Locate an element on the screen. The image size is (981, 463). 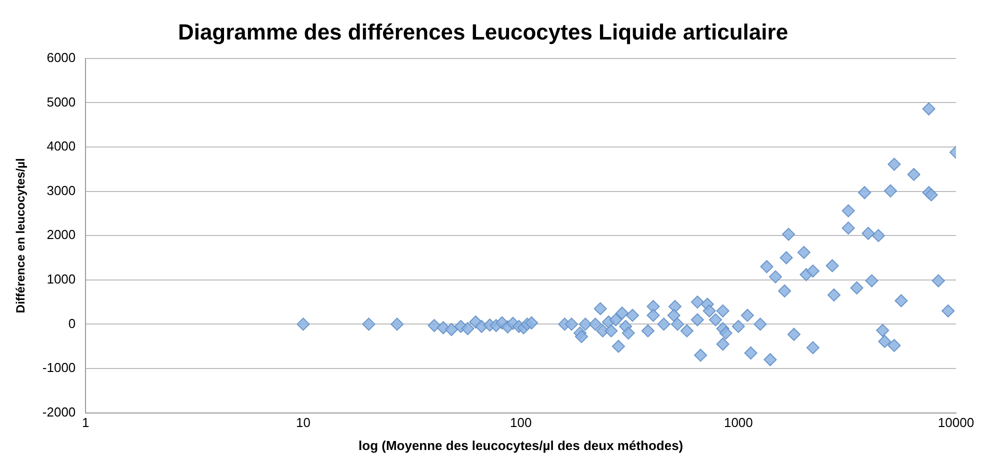
y-tick-label: 2000 is located at coordinates (61, 234).